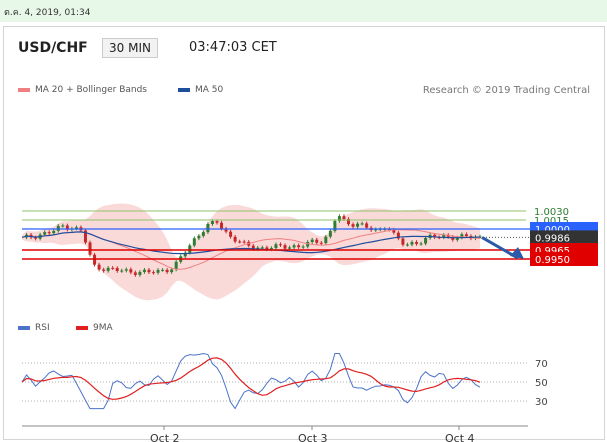  Describe the element at coordinates (251, 243) in the screenshot. I see `ma50-line` at that location.